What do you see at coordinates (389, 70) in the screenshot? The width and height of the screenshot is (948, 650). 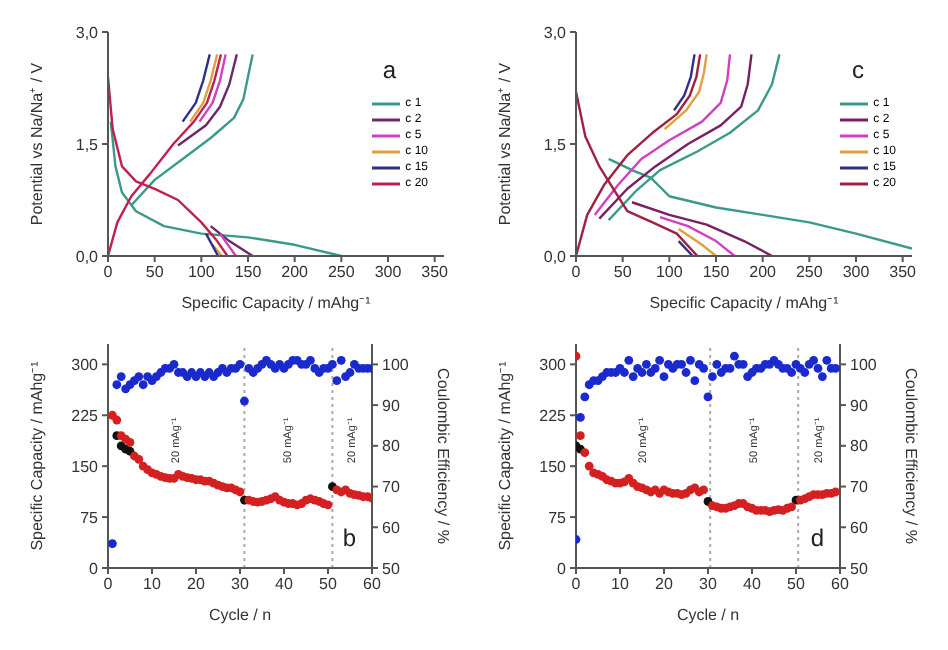 I see `annotation: a` at bounding box center [389, 70].